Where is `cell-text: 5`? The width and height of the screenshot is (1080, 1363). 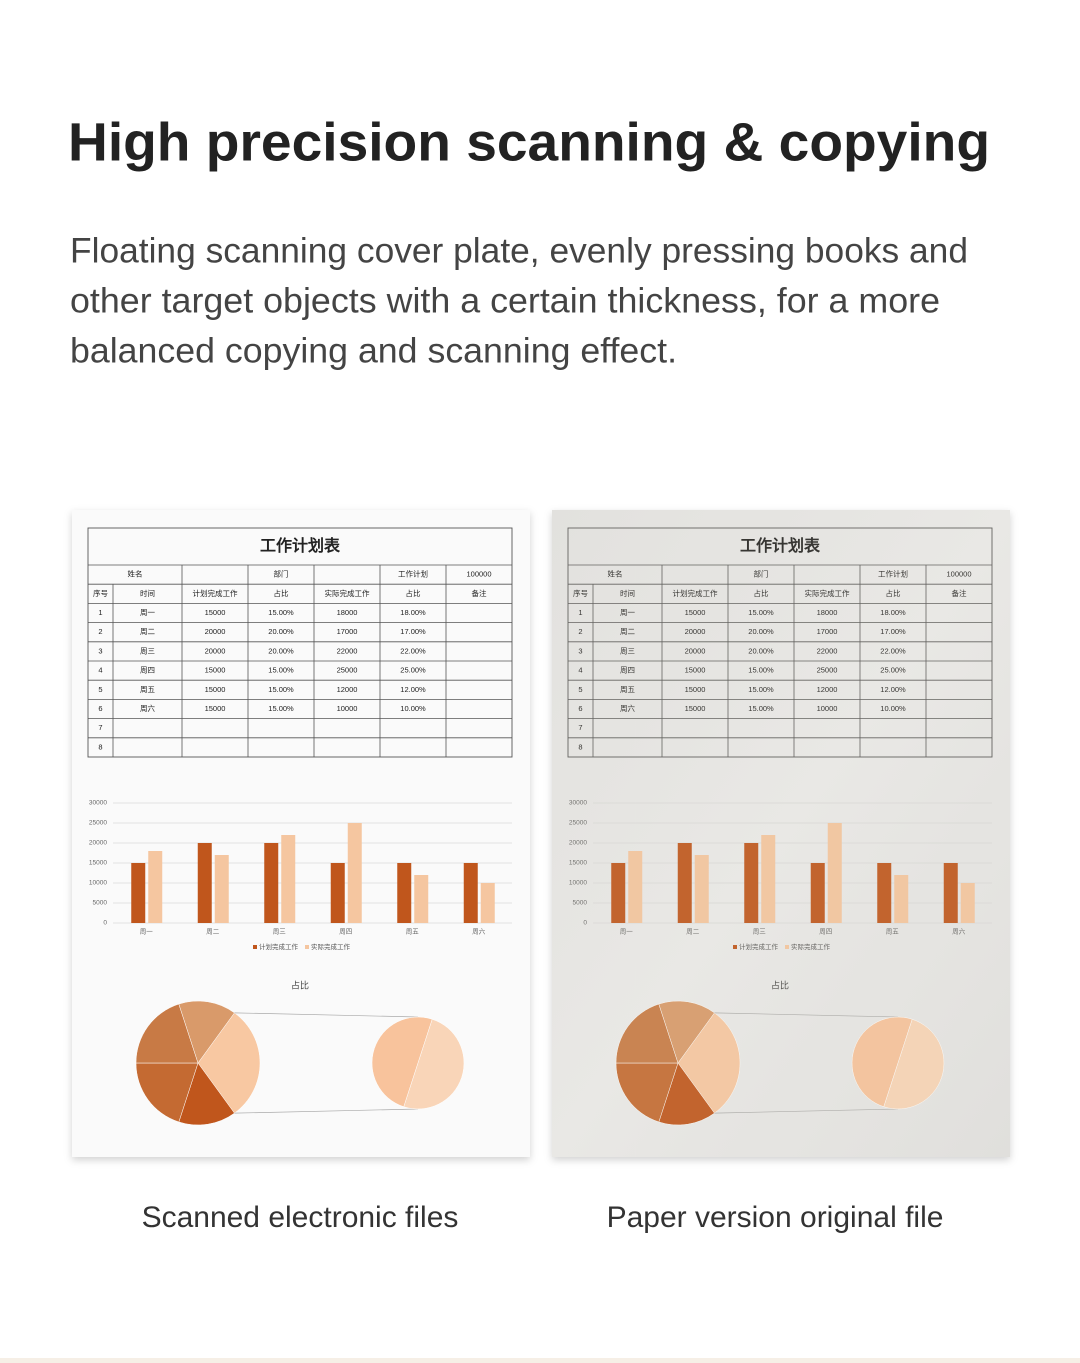 cell-text: 5 is located at coordinates (100, 689).